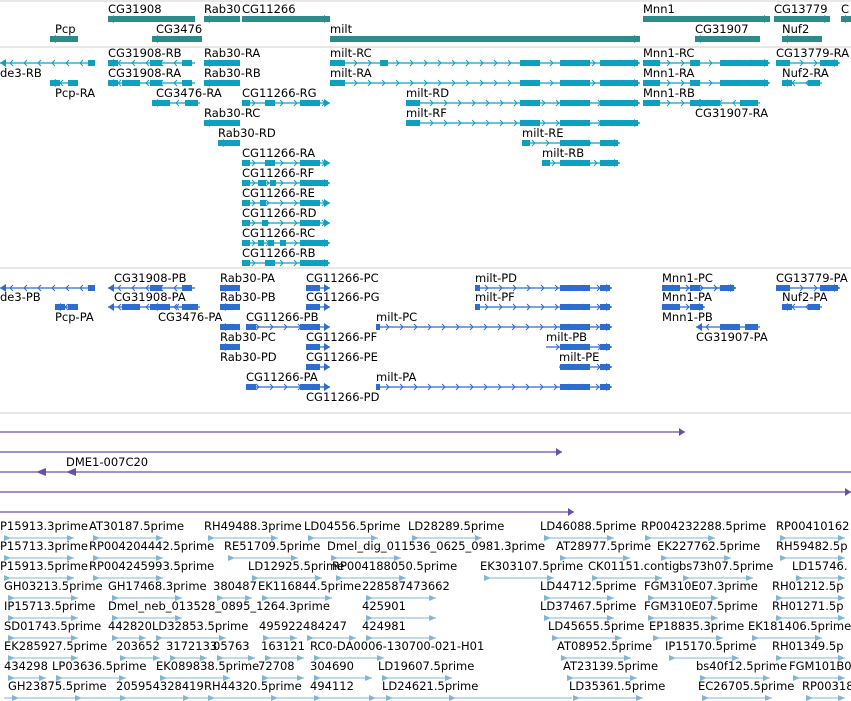 Image resolution: width=851 pixels, height=701 pixels. I want to click on gene-cg31908: CG31908, so click(151, 12).